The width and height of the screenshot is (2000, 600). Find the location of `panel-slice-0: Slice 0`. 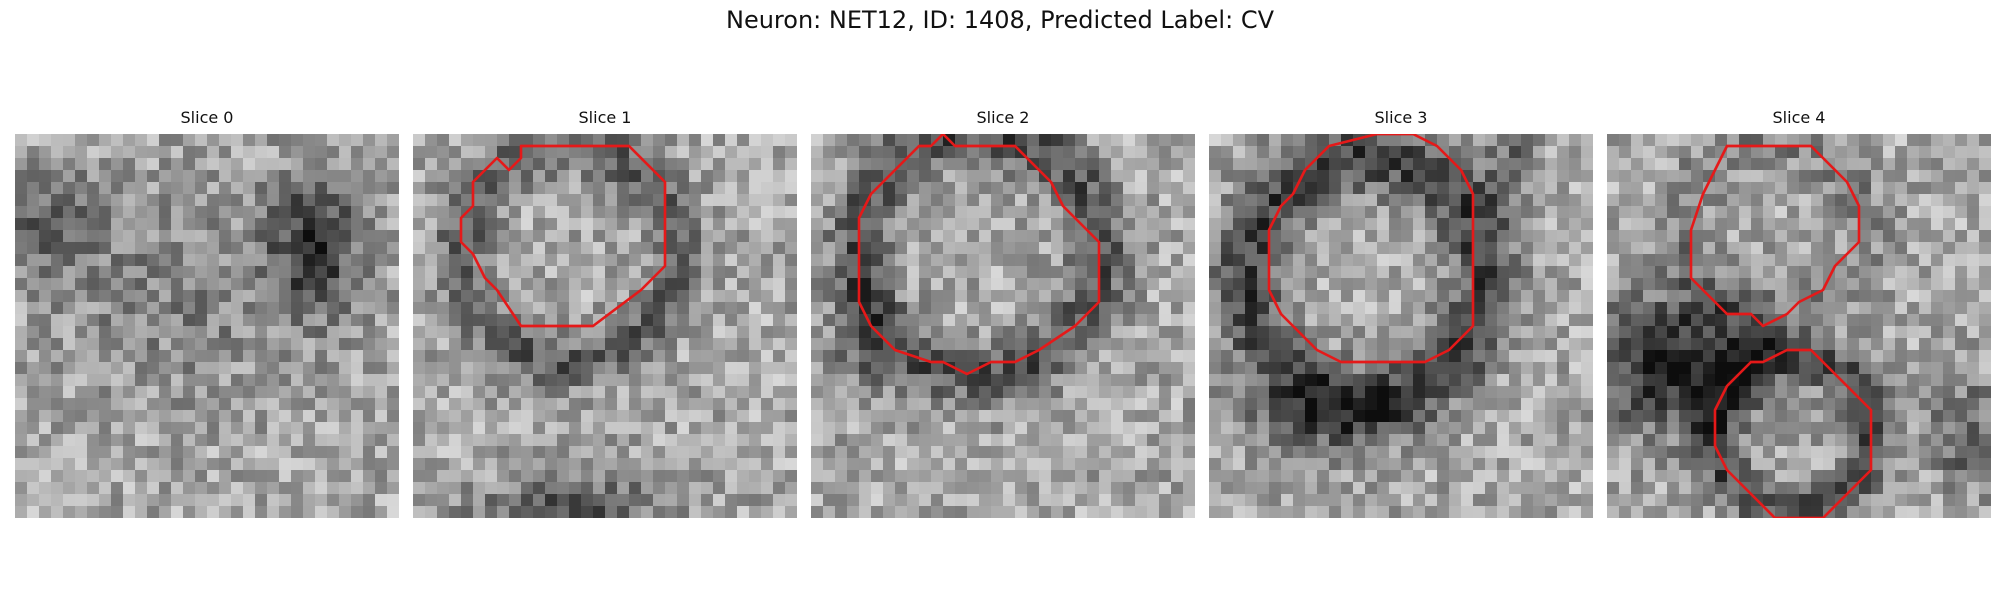

panel-slice-0: Slice 0 is located at coordinates (207, 314).